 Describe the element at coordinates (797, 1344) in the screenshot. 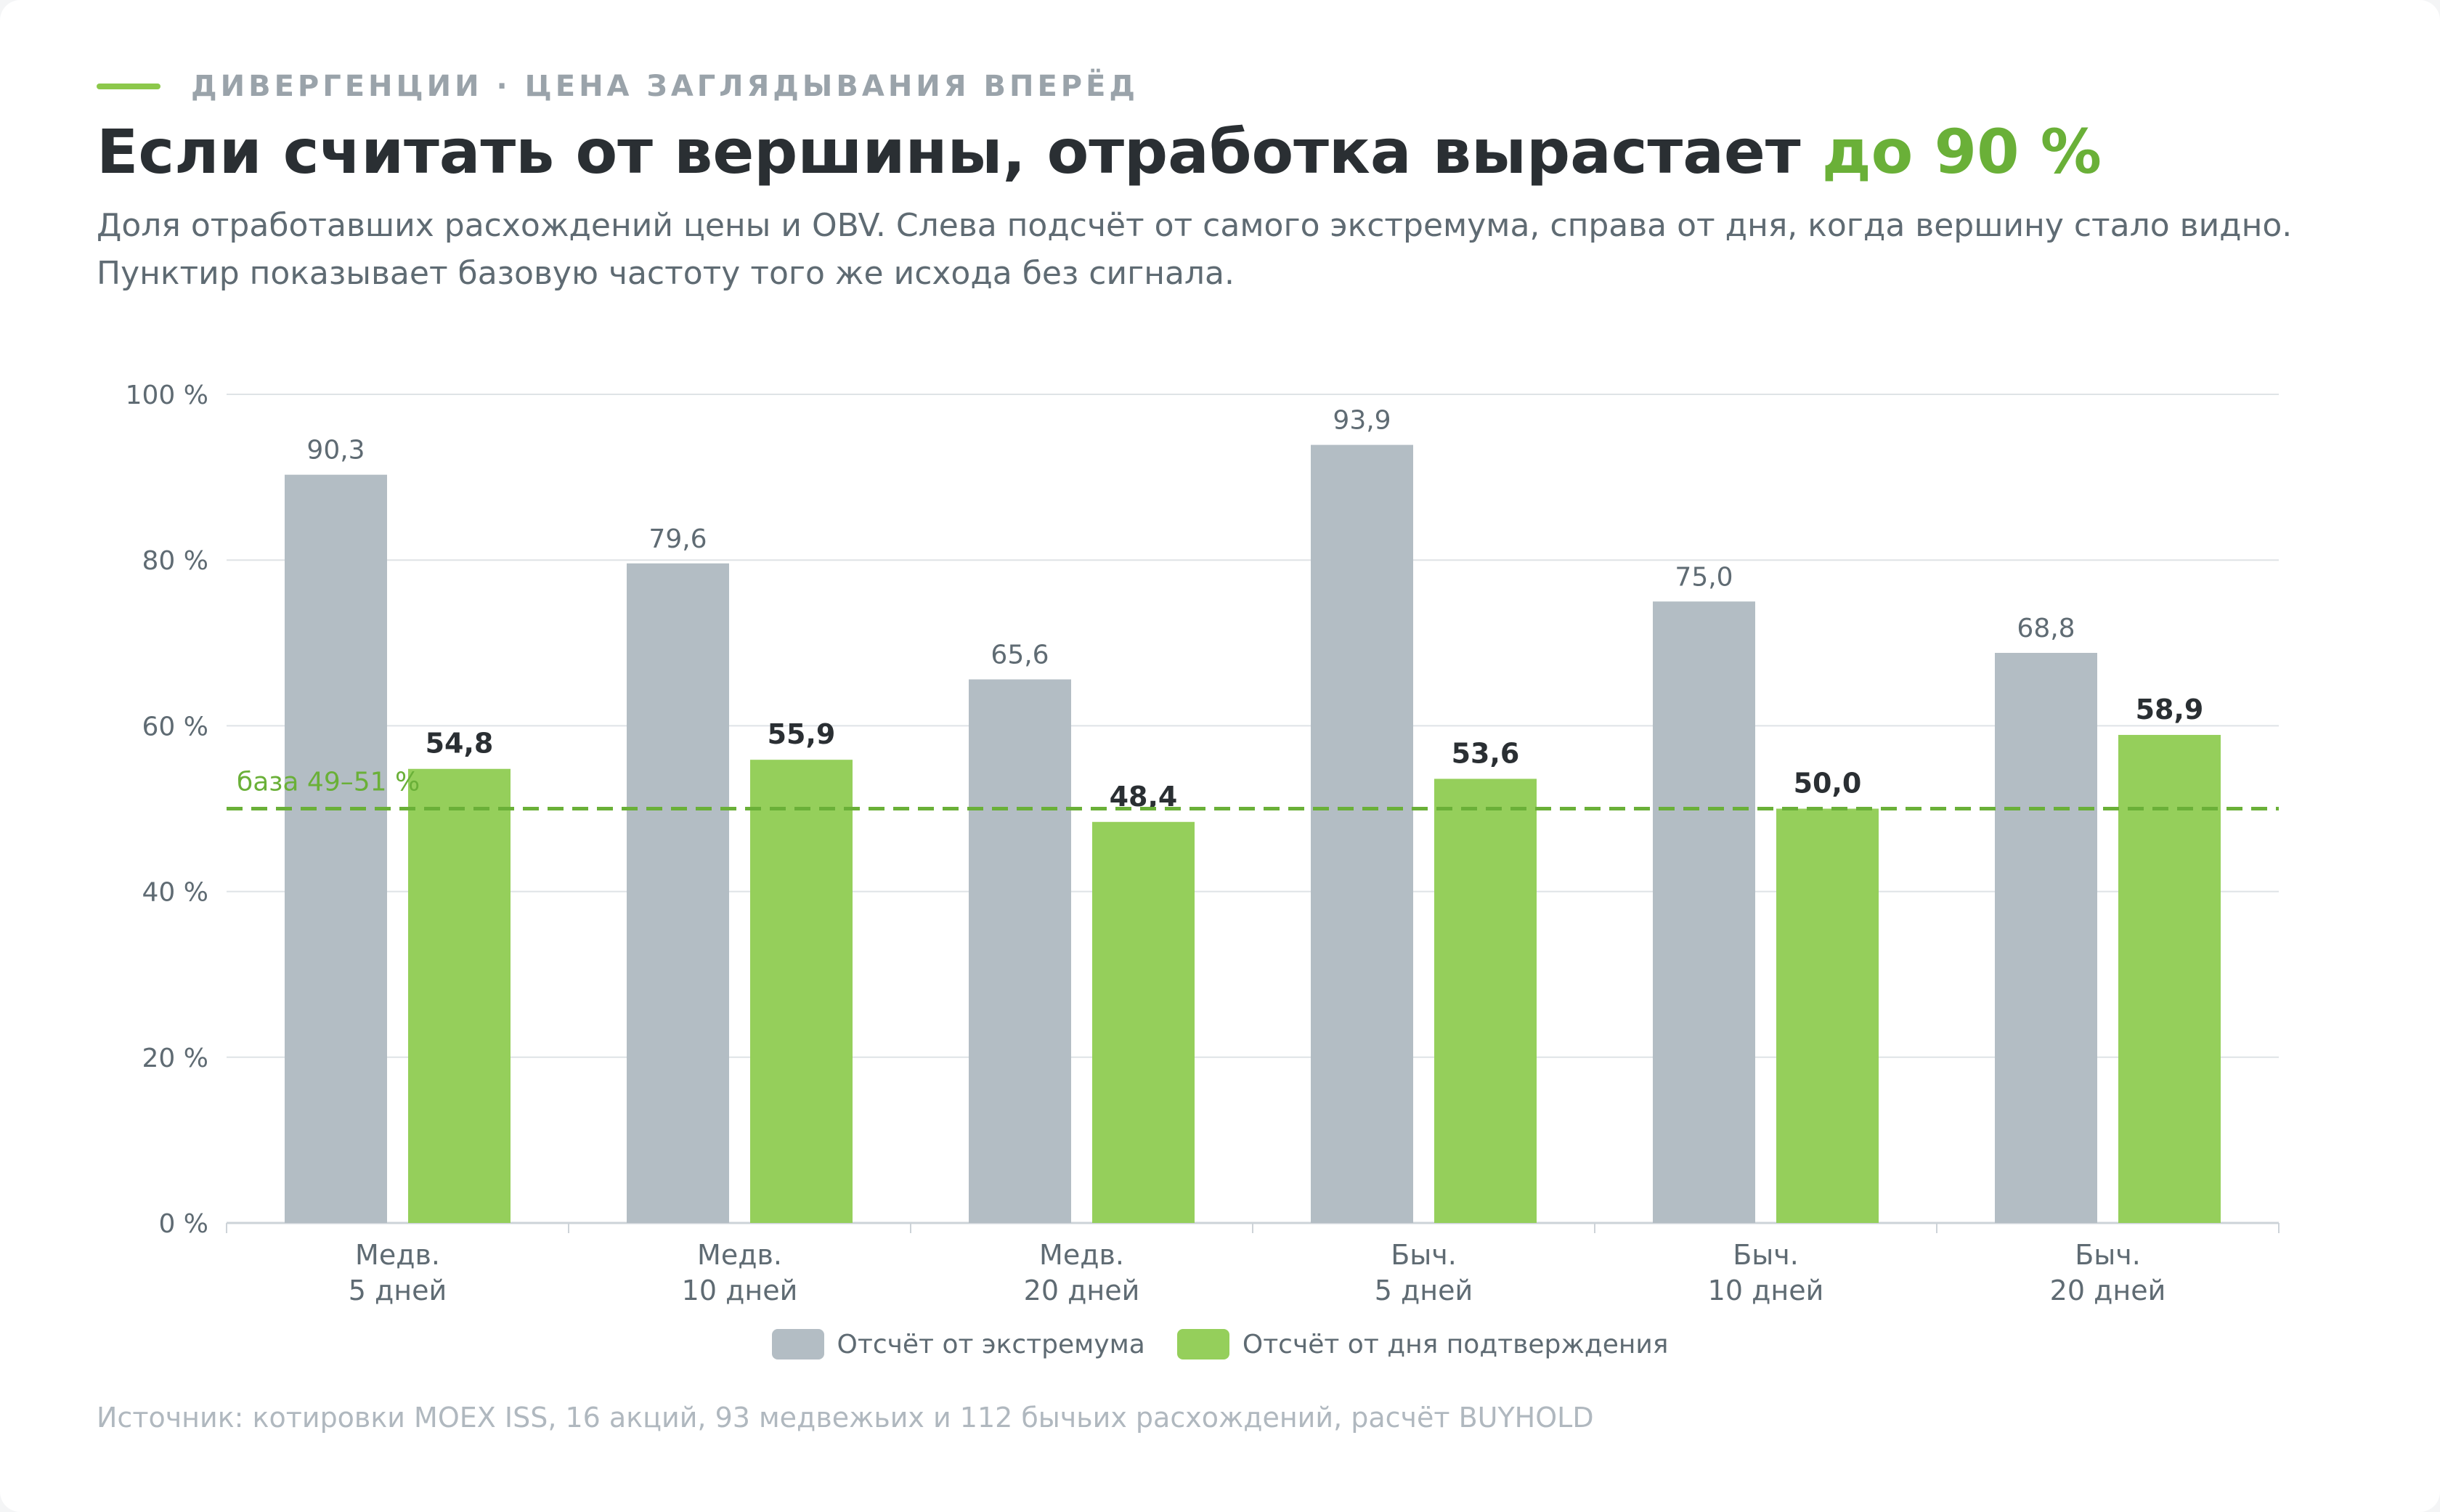

I see `legend-swatch-extremum` at that location.